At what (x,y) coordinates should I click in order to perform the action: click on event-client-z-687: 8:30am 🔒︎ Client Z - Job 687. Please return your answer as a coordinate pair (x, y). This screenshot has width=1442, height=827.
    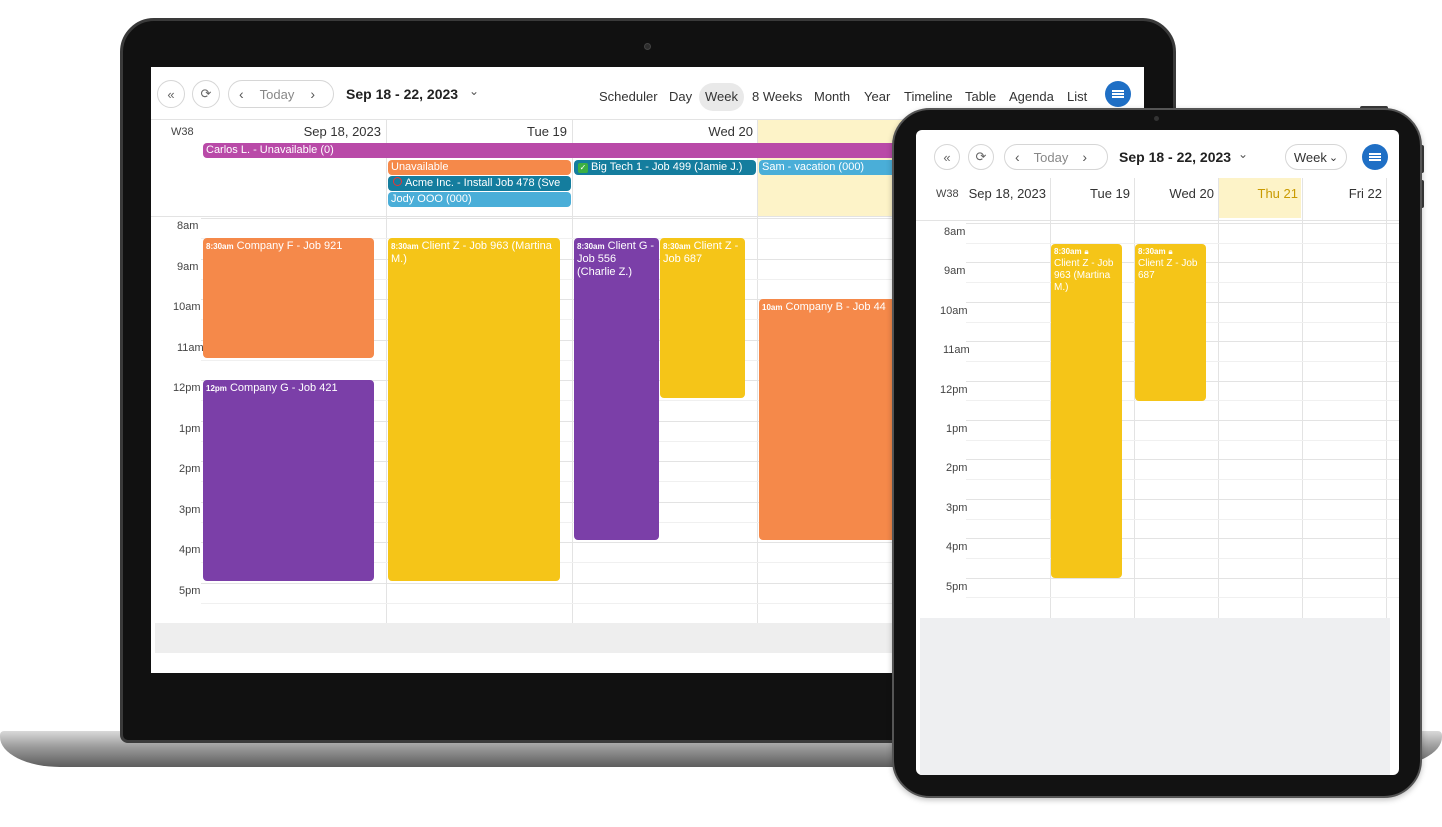
    Looking at the image, I should click on (1170, 322).